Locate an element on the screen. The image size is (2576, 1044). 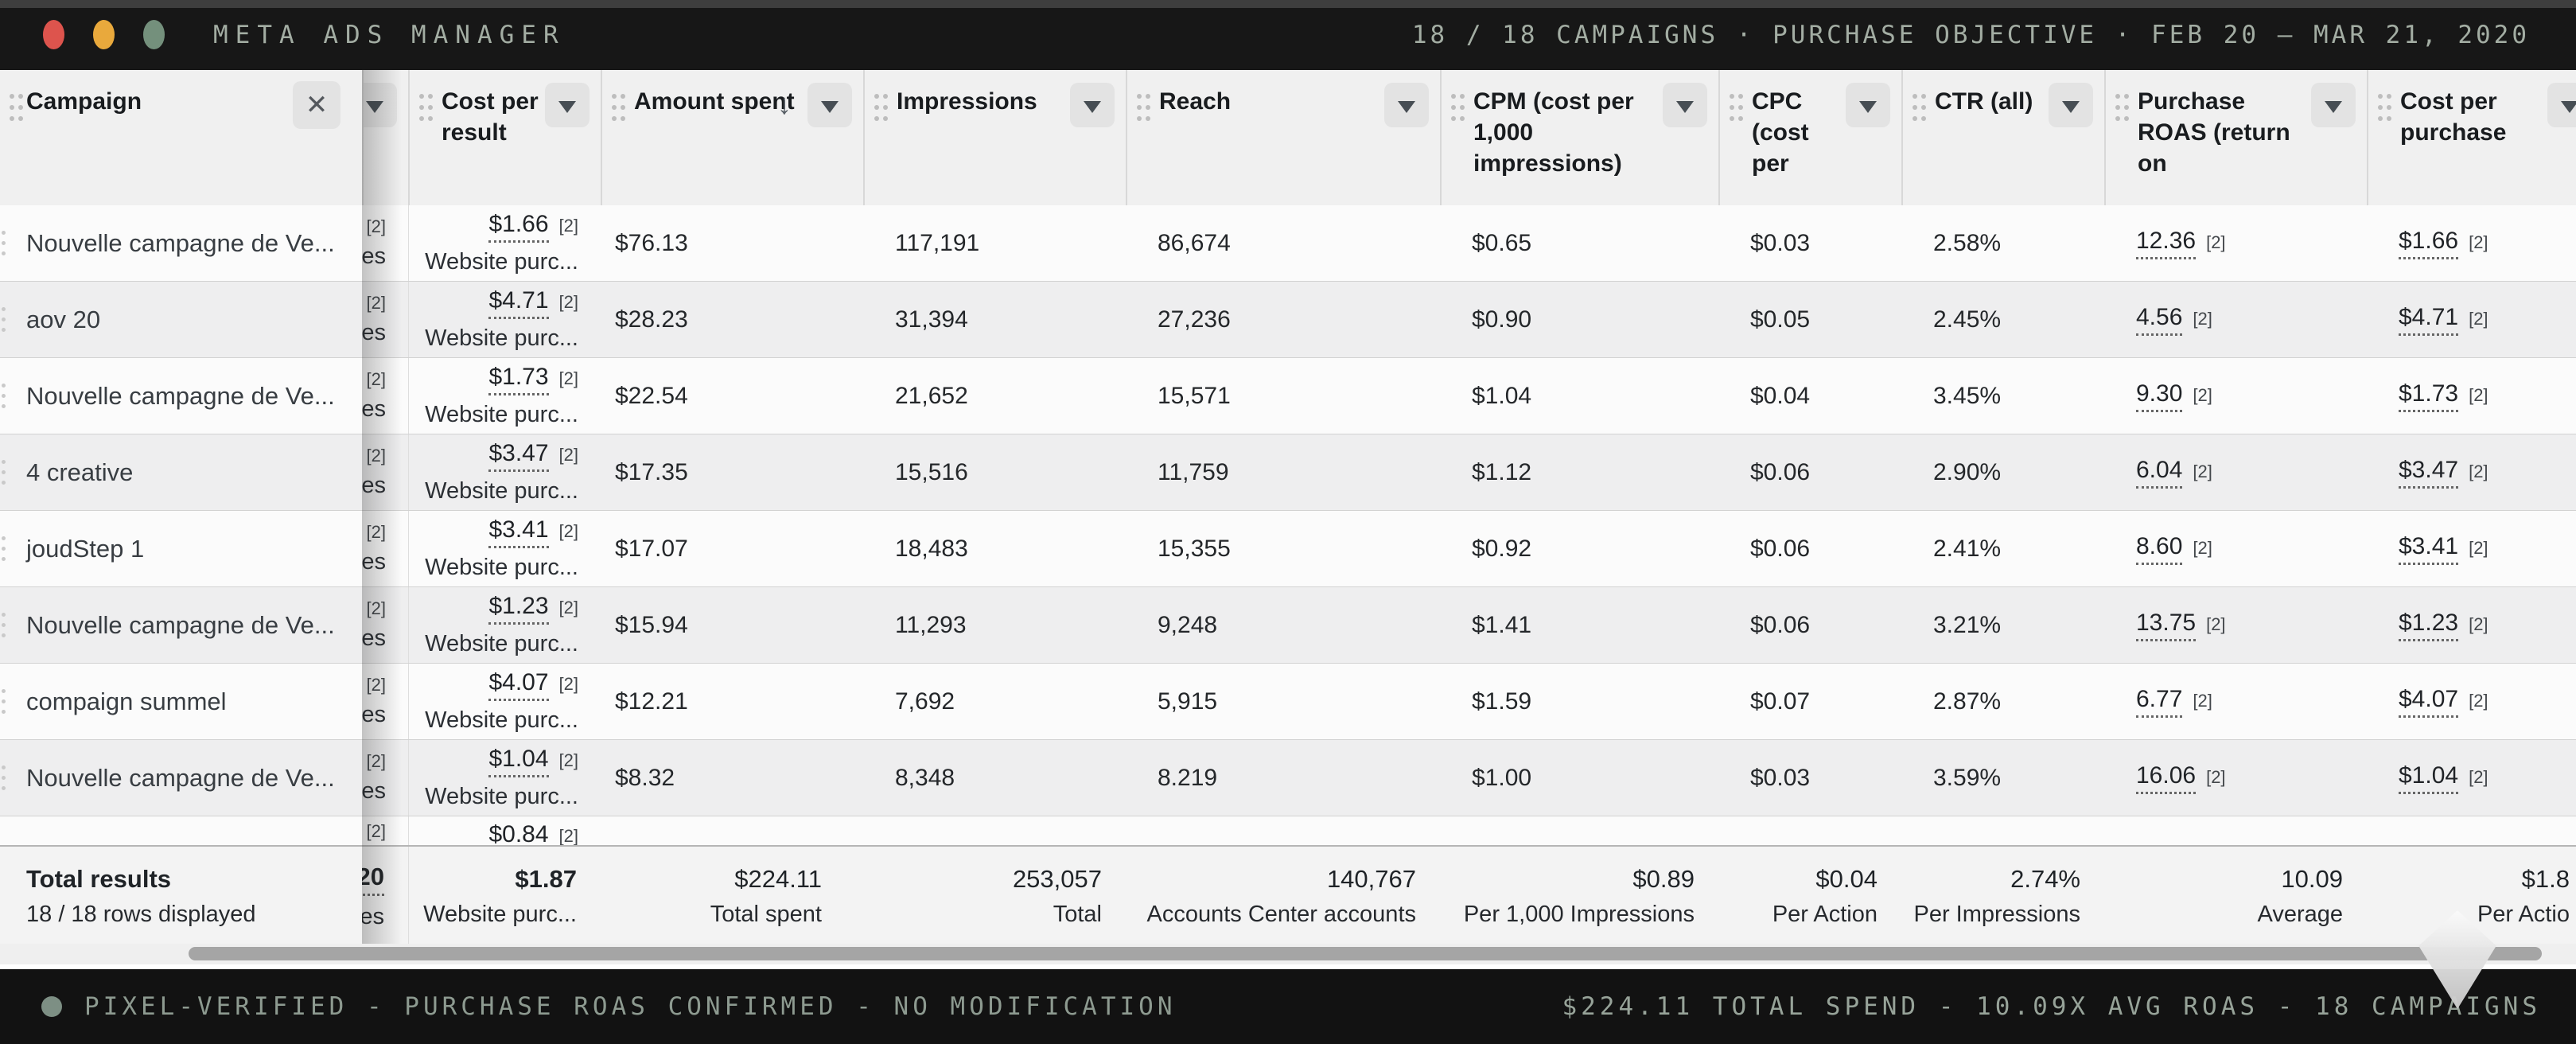
metric-value: 16.06 is located at coordinates (2167, 778).